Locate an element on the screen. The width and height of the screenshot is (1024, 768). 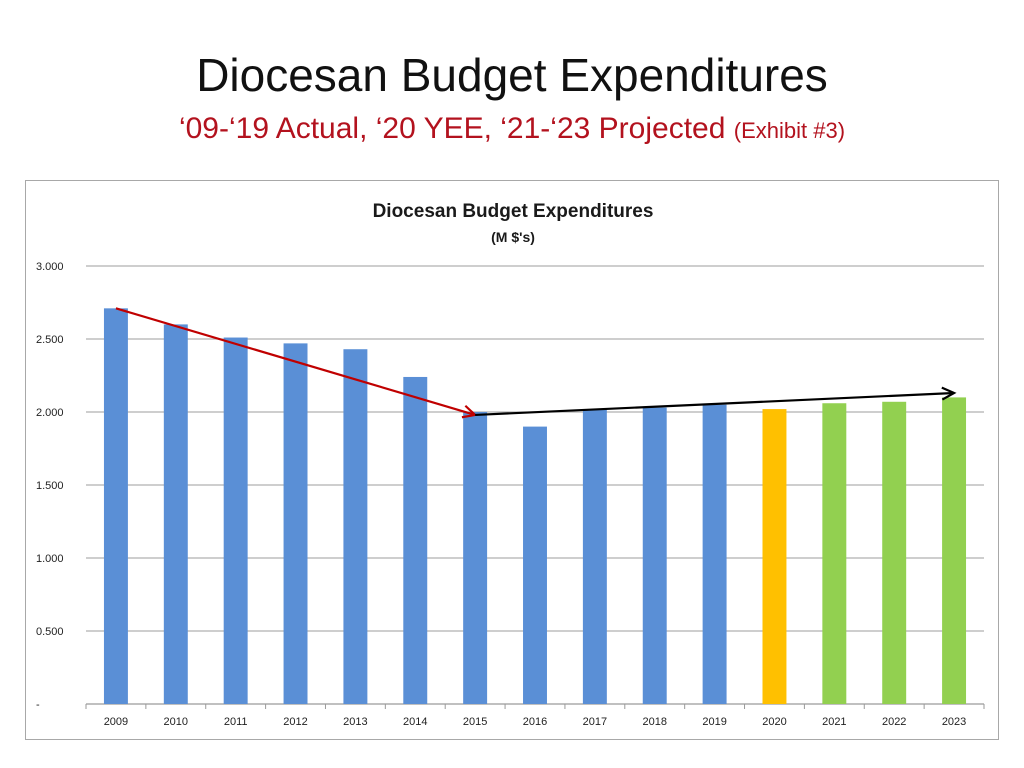
decline-trend-arrow-shaft is located at coordinates (295, 361).